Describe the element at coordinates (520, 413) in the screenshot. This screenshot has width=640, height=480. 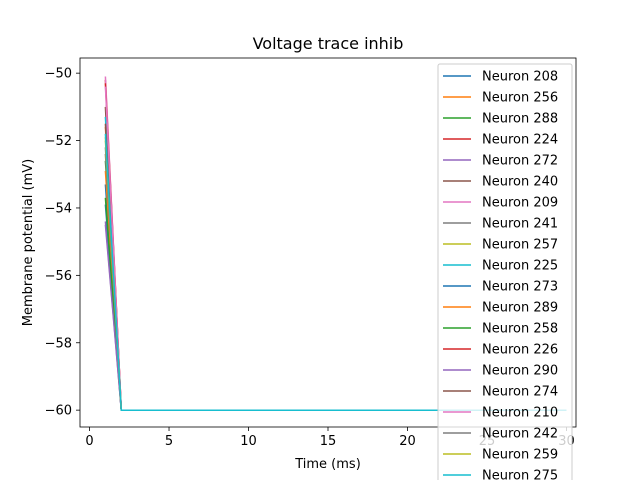
I see `legend-label: Neuron 210` at that location.